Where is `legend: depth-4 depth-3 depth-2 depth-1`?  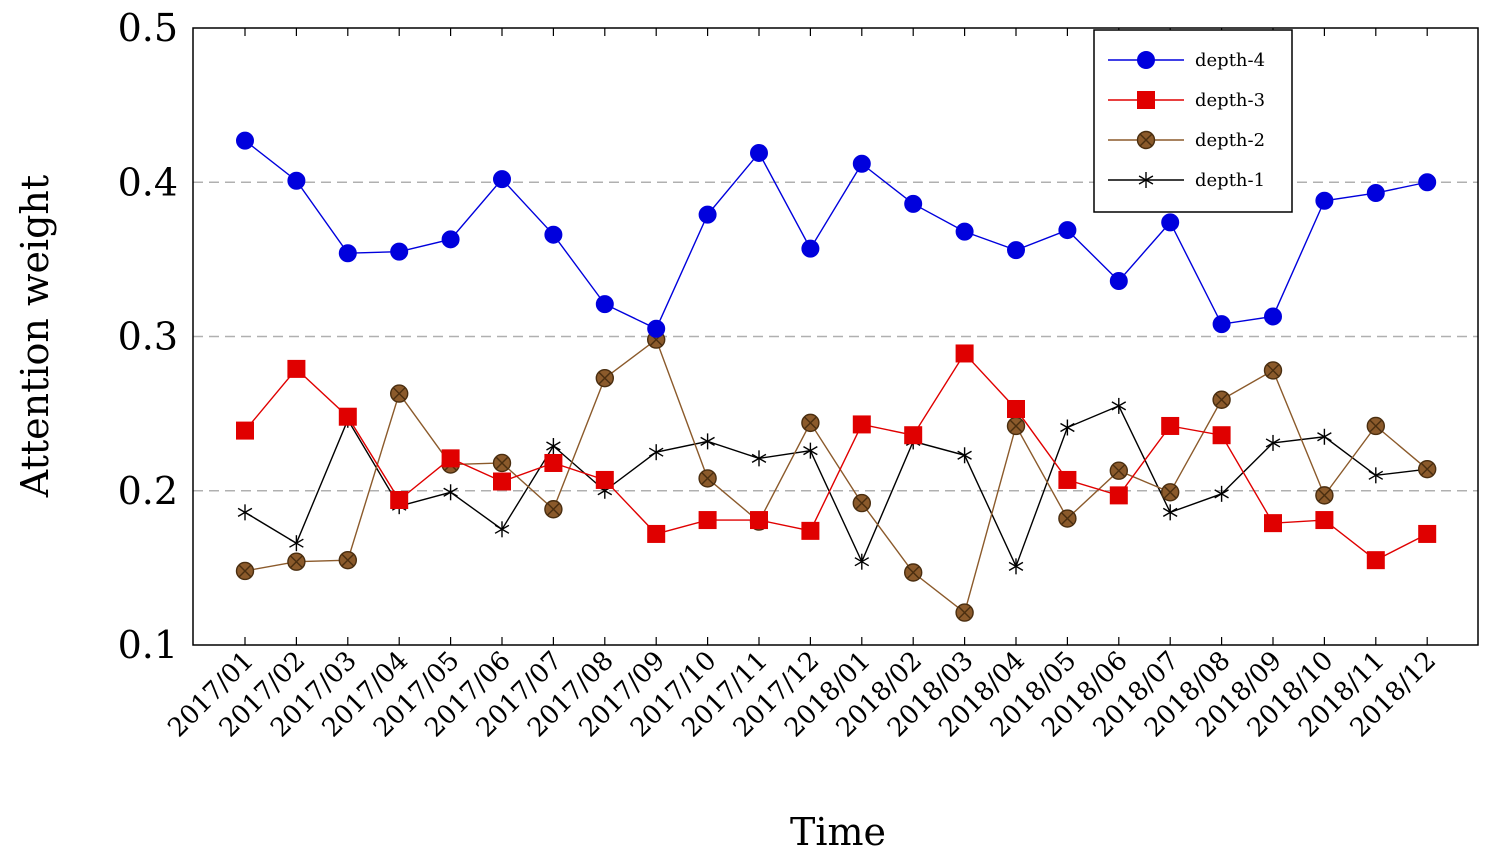 legend: depth-4 depth-3 depth-2 depth-1 is located at coordinates (1193, 121).